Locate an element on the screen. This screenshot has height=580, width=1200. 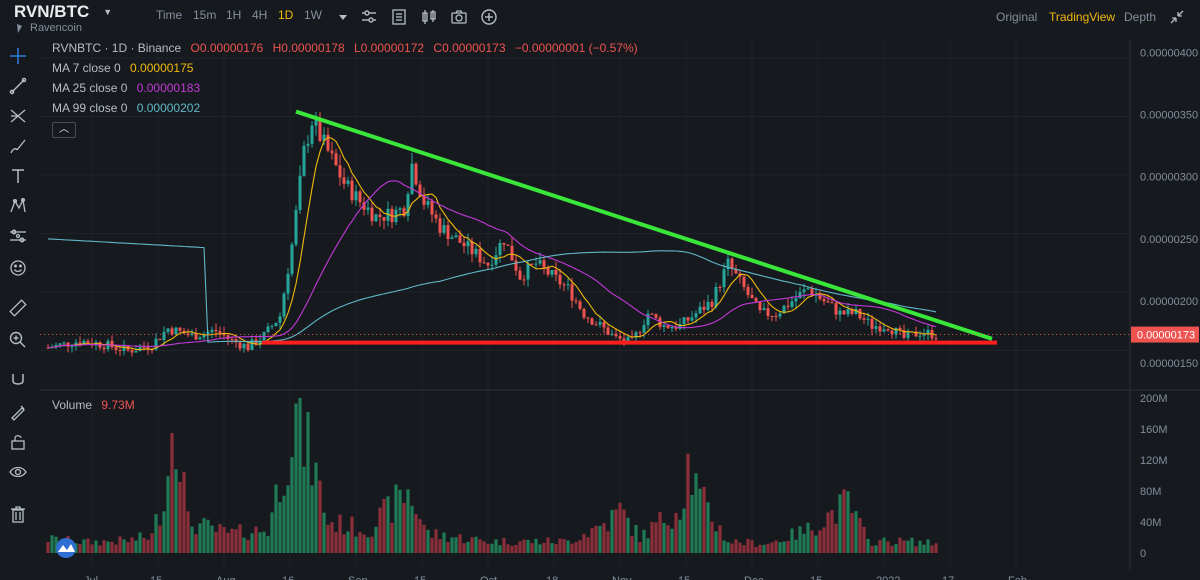
unlock-icon is located at coordinates (18, 442).